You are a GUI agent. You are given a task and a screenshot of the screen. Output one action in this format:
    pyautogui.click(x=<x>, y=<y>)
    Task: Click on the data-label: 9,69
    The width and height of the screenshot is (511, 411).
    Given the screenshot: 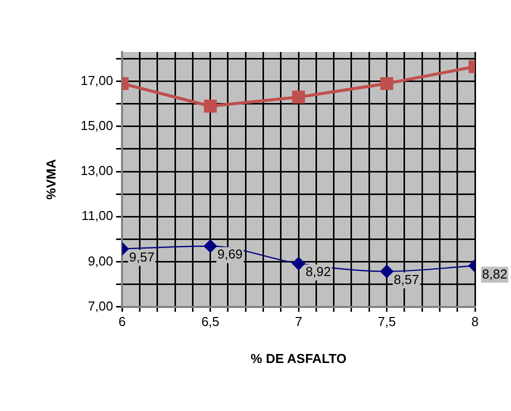 What is the action you would take?
    pyautogui.click(x=230, y=254)
    